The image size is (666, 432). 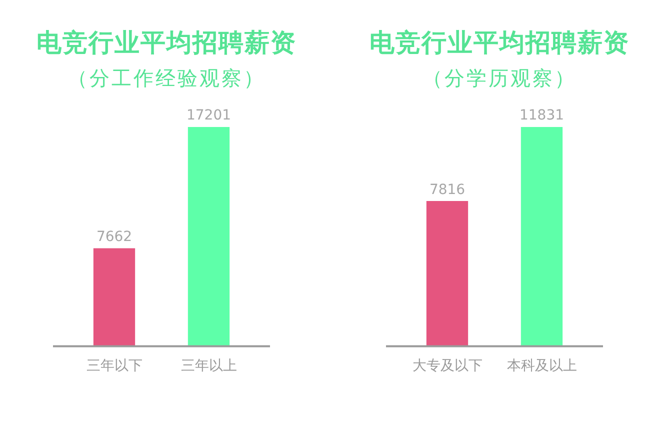 What do you see at coordinates (541, 116) in the screenshot?
I see `data-label: 11831` at bounding box center [541, 116].